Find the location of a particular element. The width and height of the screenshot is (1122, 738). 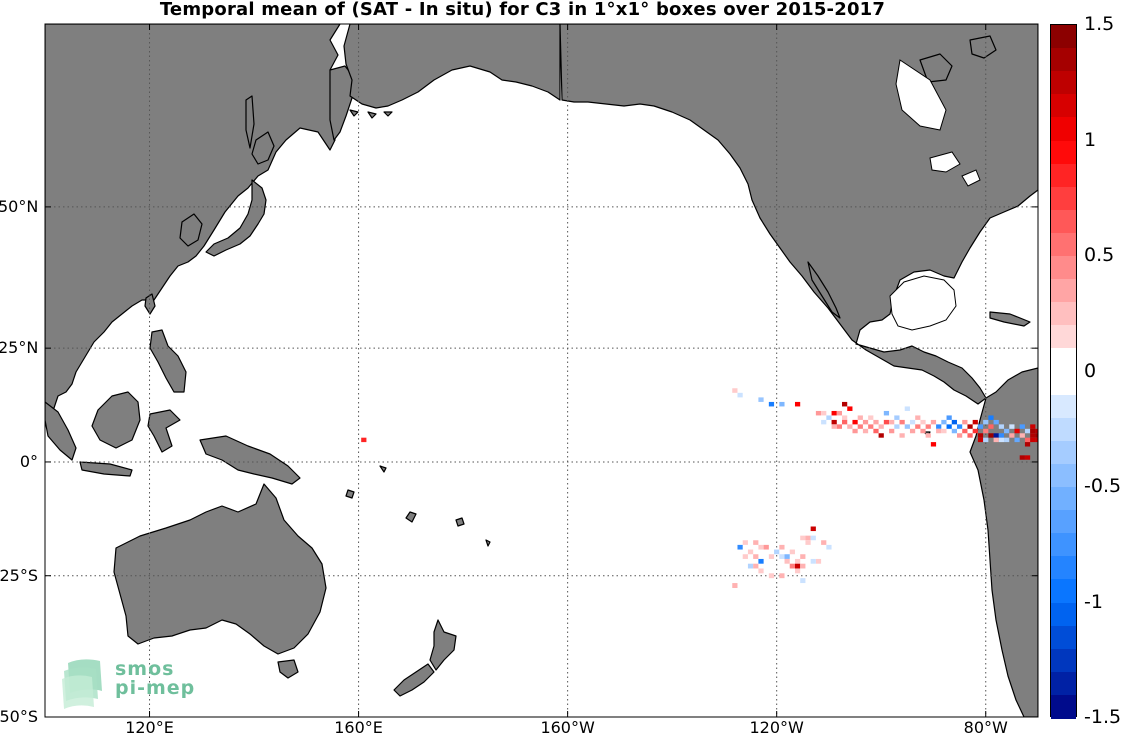

land-tasmania is located at coordinates (288, 669).